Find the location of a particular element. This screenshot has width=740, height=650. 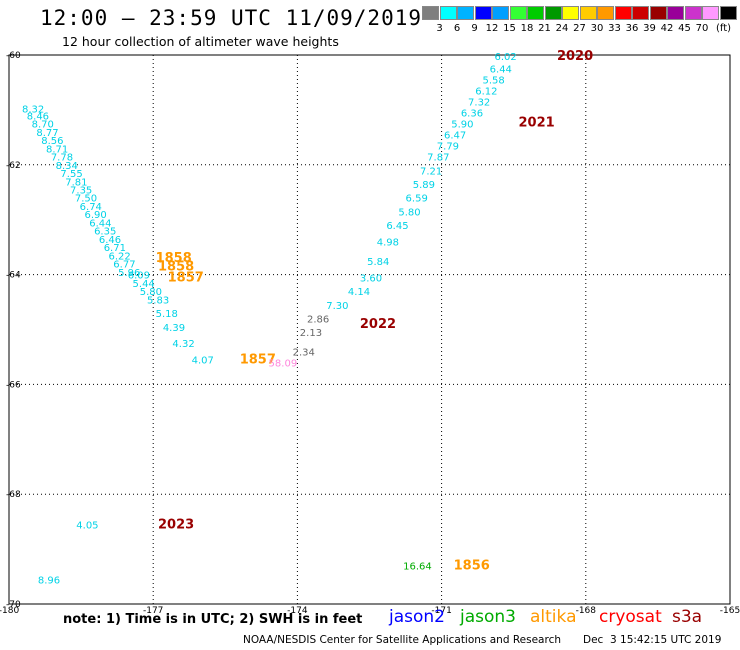

wave-height-point: 6.09 is located at coordinates (139, 276).